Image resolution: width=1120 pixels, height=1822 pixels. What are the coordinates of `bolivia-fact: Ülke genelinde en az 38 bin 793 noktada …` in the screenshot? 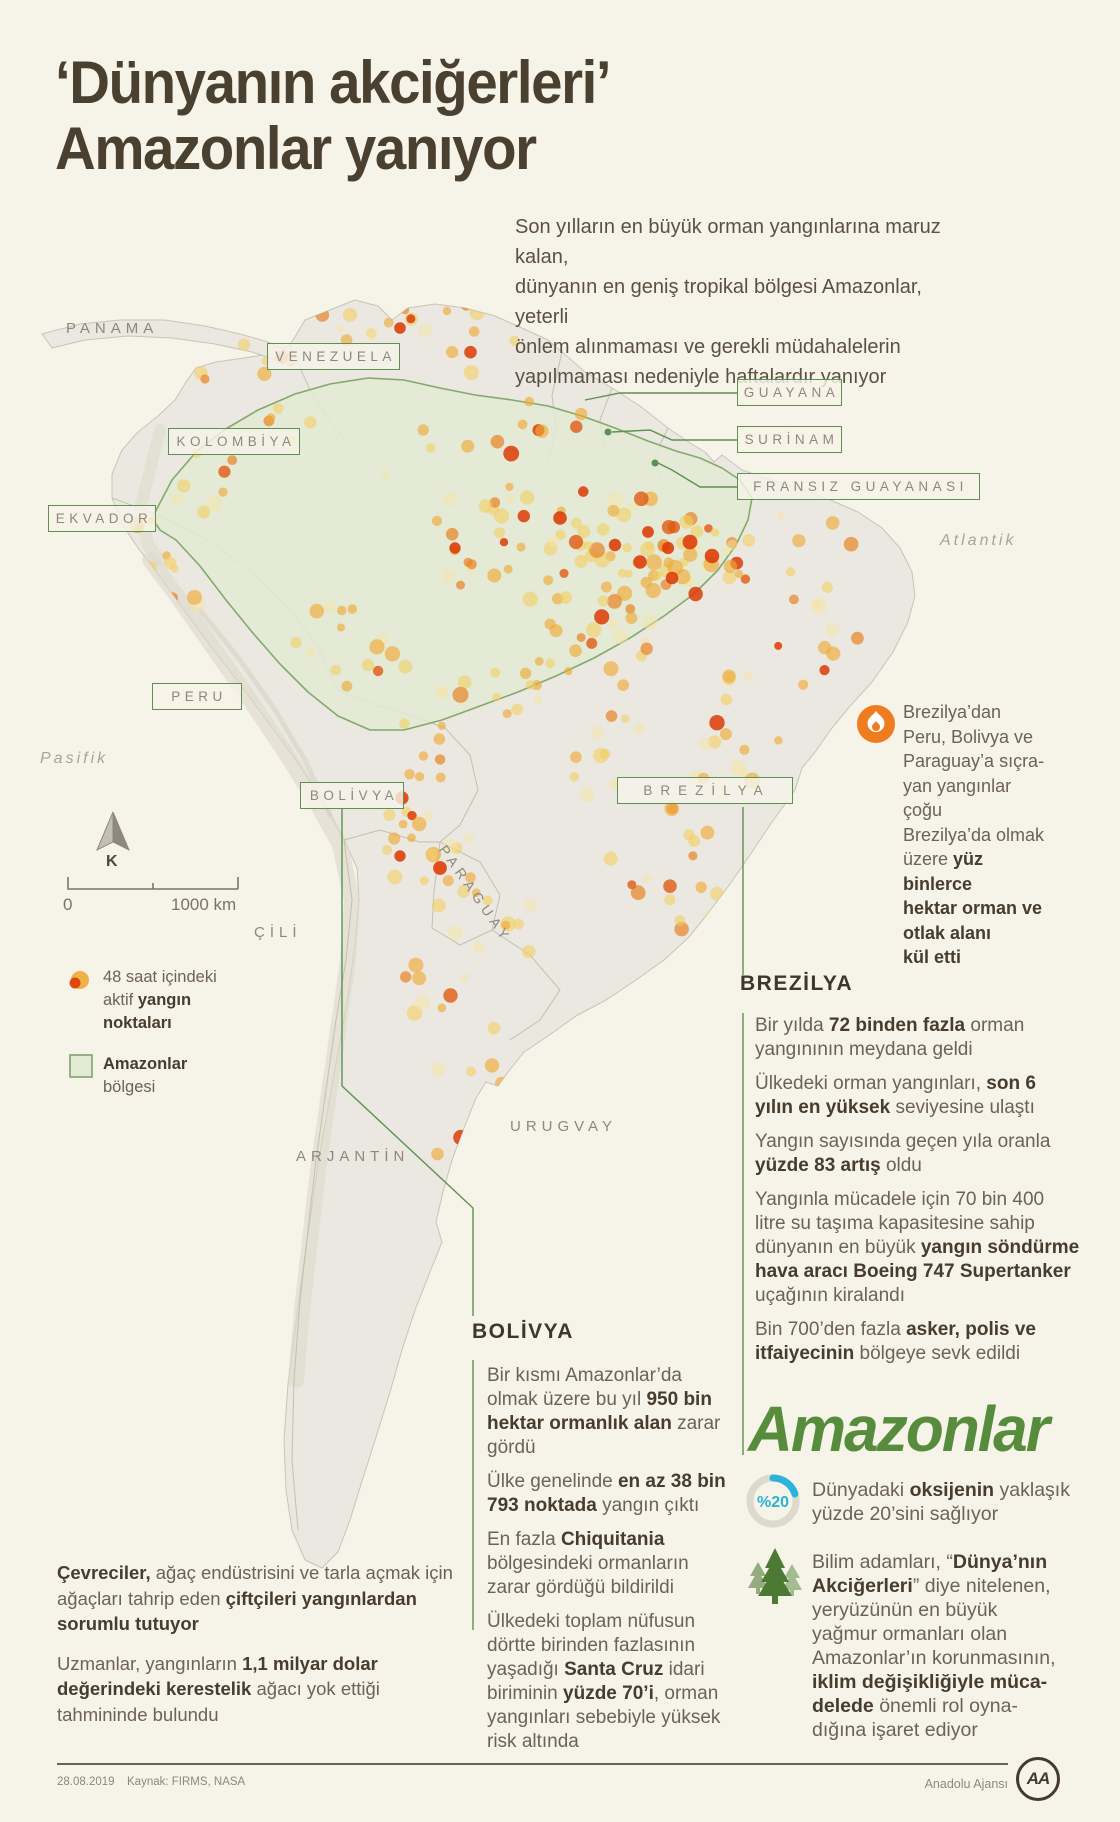 It's located at (606, 1493).